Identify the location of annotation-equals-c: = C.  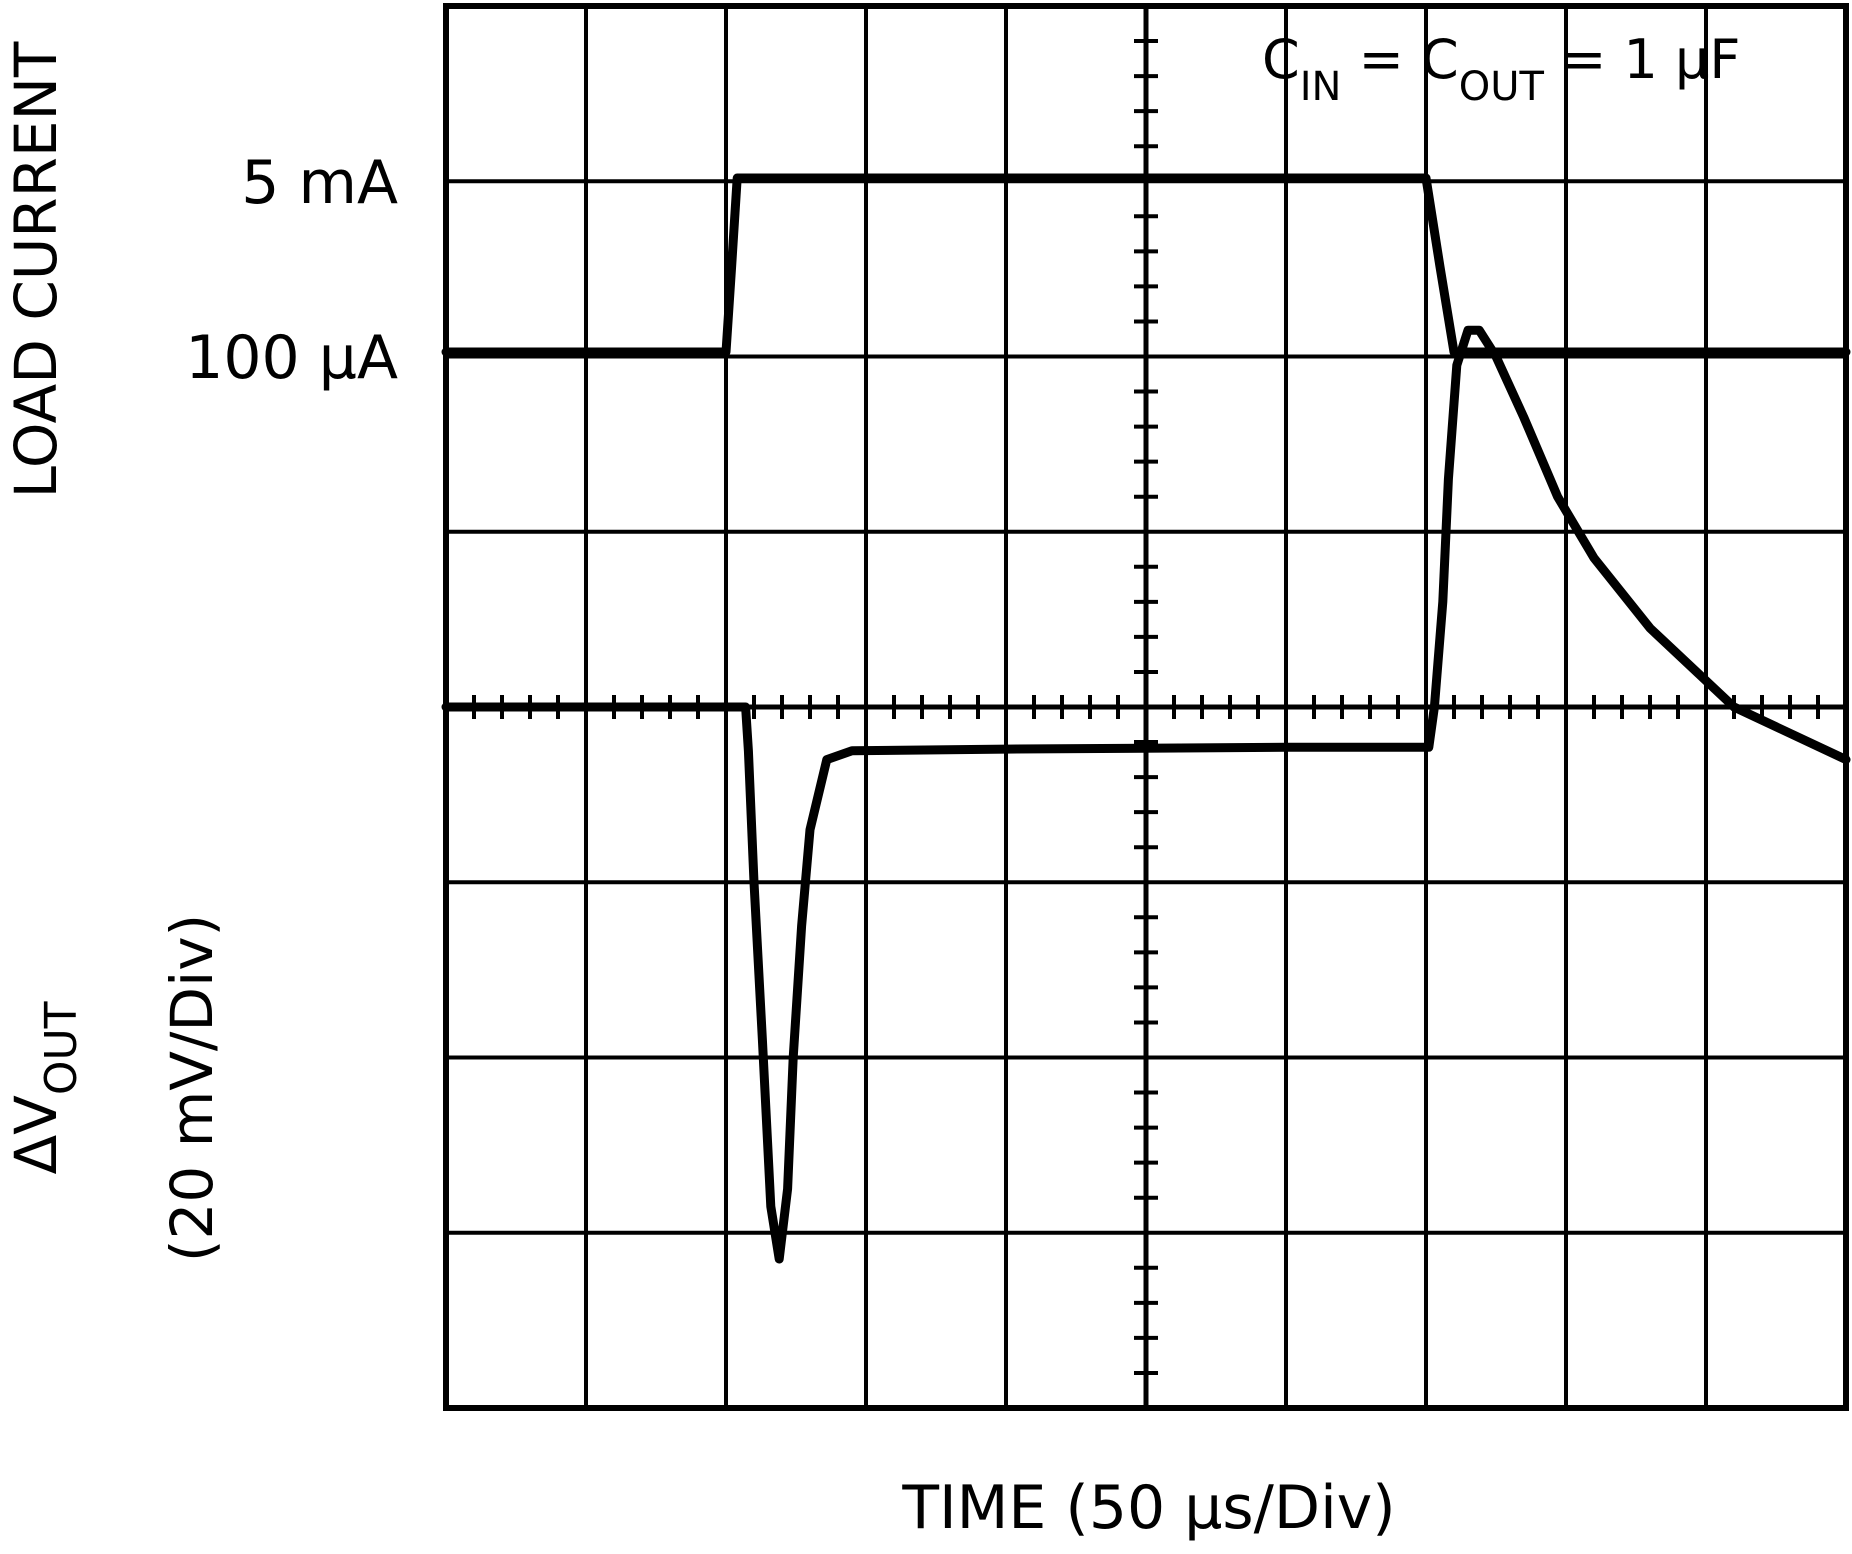
(1399, 59).